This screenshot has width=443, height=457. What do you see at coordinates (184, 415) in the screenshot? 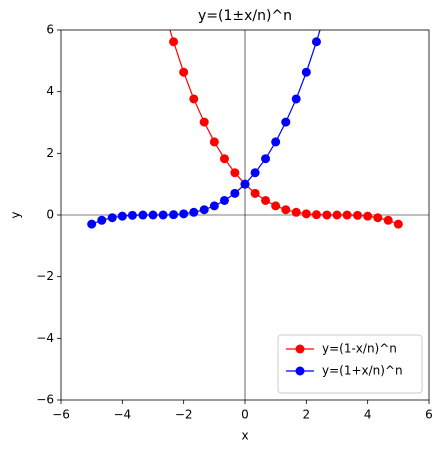
I see `x-tick-label: −2` at bounding box center [184, 415].